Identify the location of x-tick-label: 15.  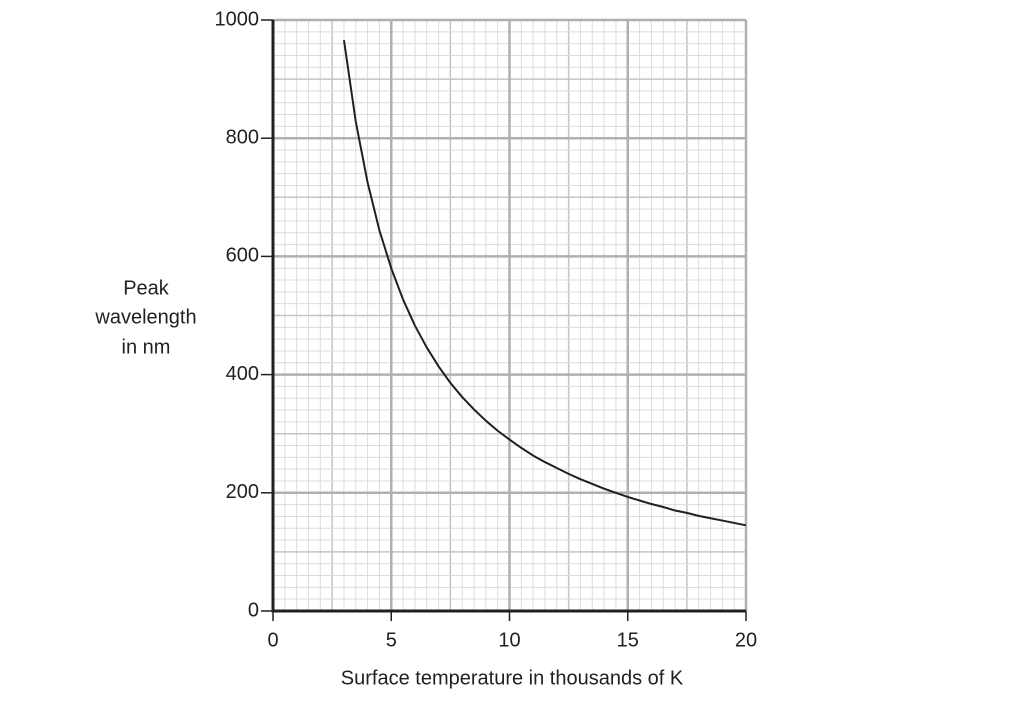
(628, 640).